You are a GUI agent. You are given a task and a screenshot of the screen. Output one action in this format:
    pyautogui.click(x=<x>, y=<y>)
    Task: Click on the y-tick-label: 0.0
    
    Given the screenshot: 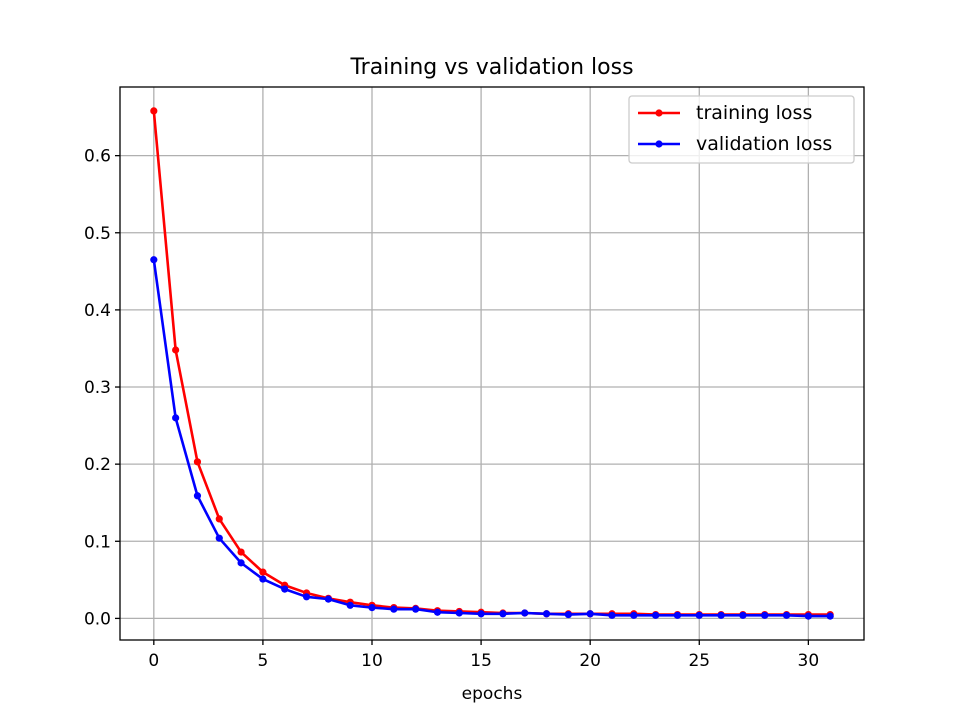 What is the action you would take?
    pyautogui.click(x=97, y=619)
    